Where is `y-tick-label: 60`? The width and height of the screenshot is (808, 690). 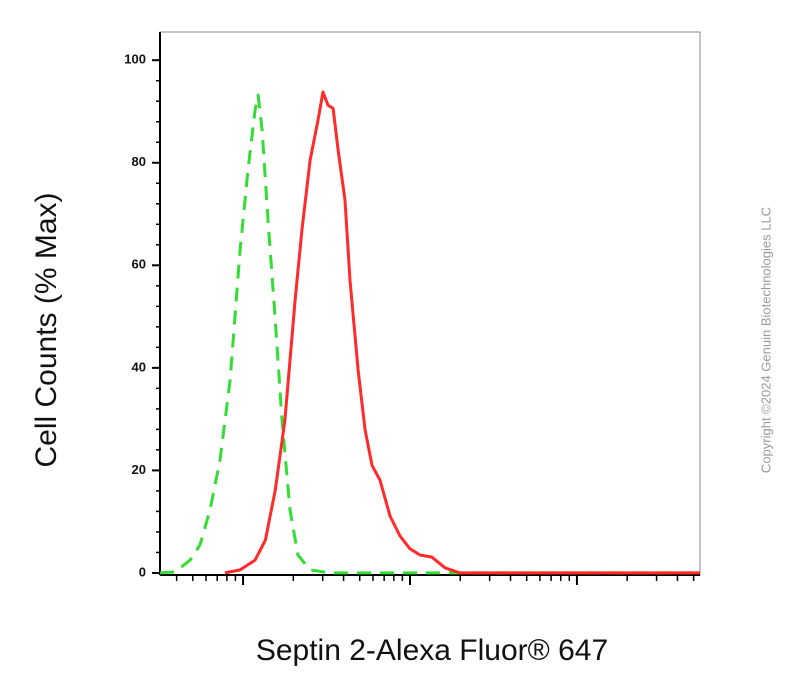
y-tick-label: 60 is located at coordinates (139, 264).